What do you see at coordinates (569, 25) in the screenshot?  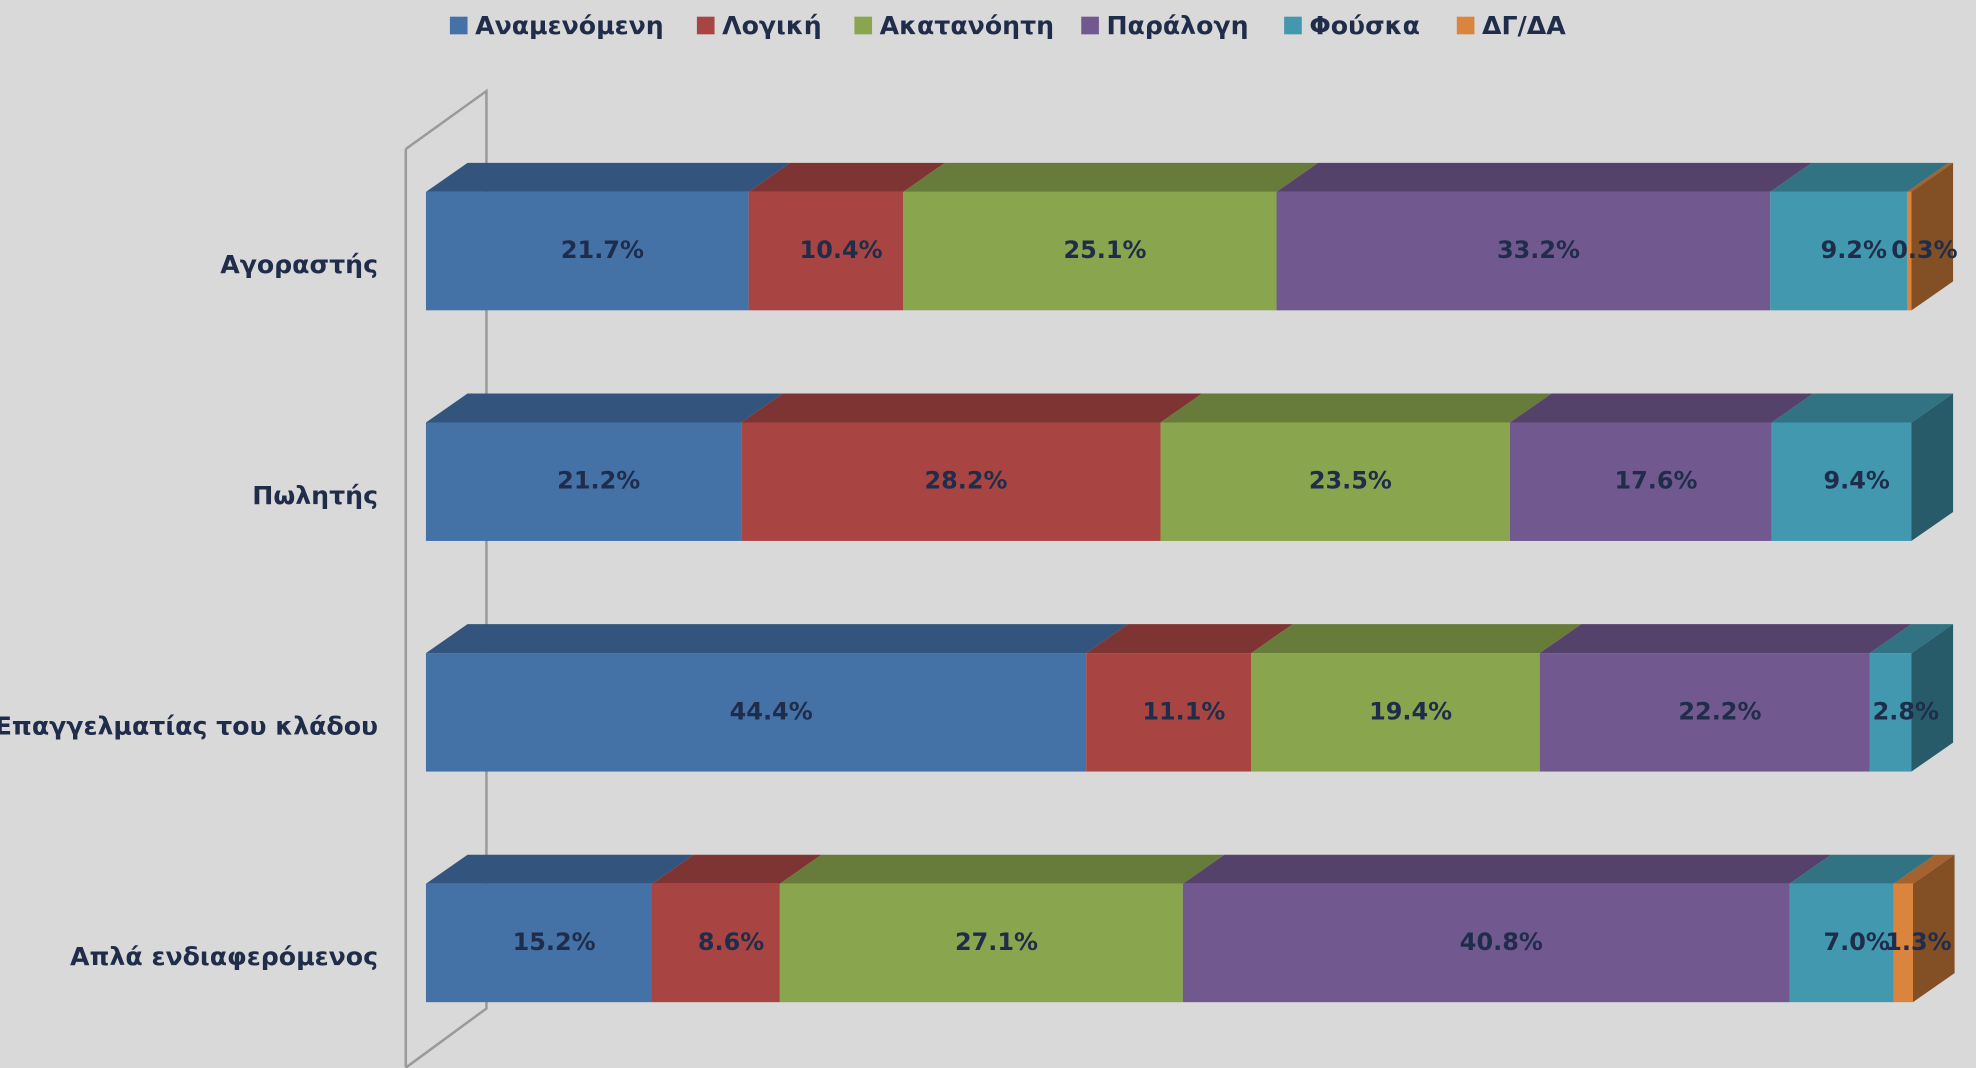 I see `legend-label: Αναμενόμενη` at bounding box center [569, 25].